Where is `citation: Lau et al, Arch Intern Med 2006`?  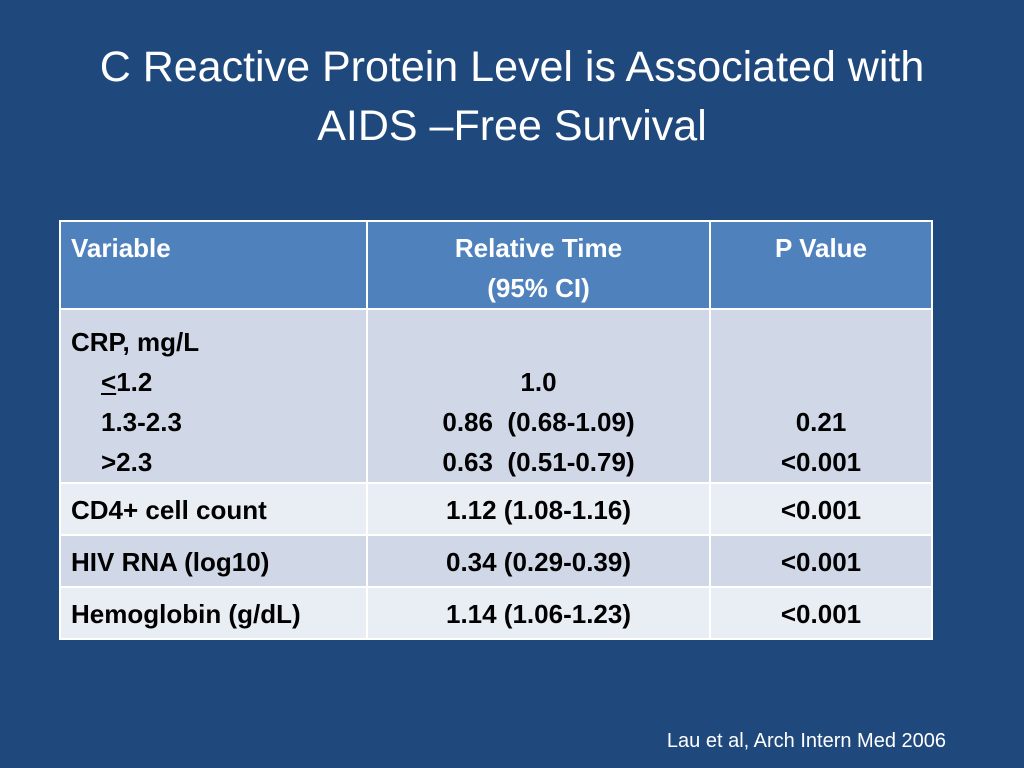 citation: Lau et al, Arch Intern Med 2006 is located at coordinates (806, 741).